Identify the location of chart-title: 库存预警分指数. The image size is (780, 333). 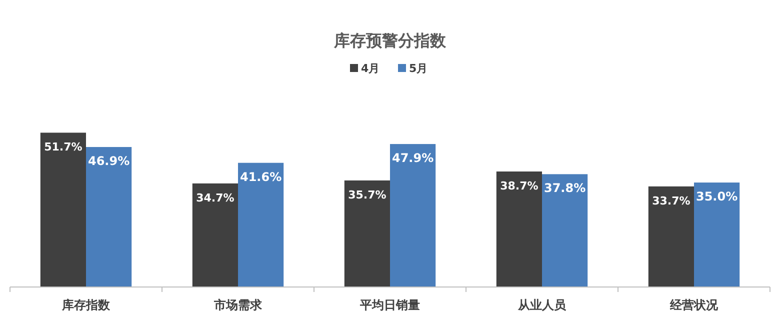
(390, 40).